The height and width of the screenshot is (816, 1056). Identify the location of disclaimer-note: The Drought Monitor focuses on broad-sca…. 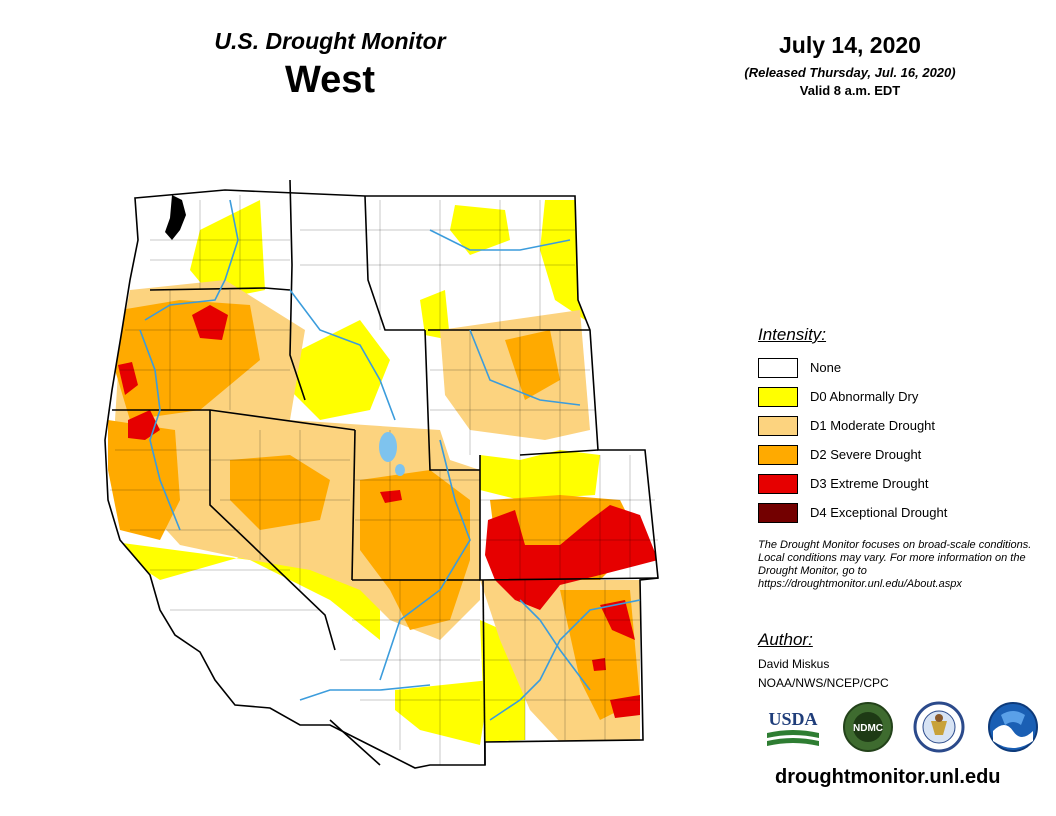
(895, 564).